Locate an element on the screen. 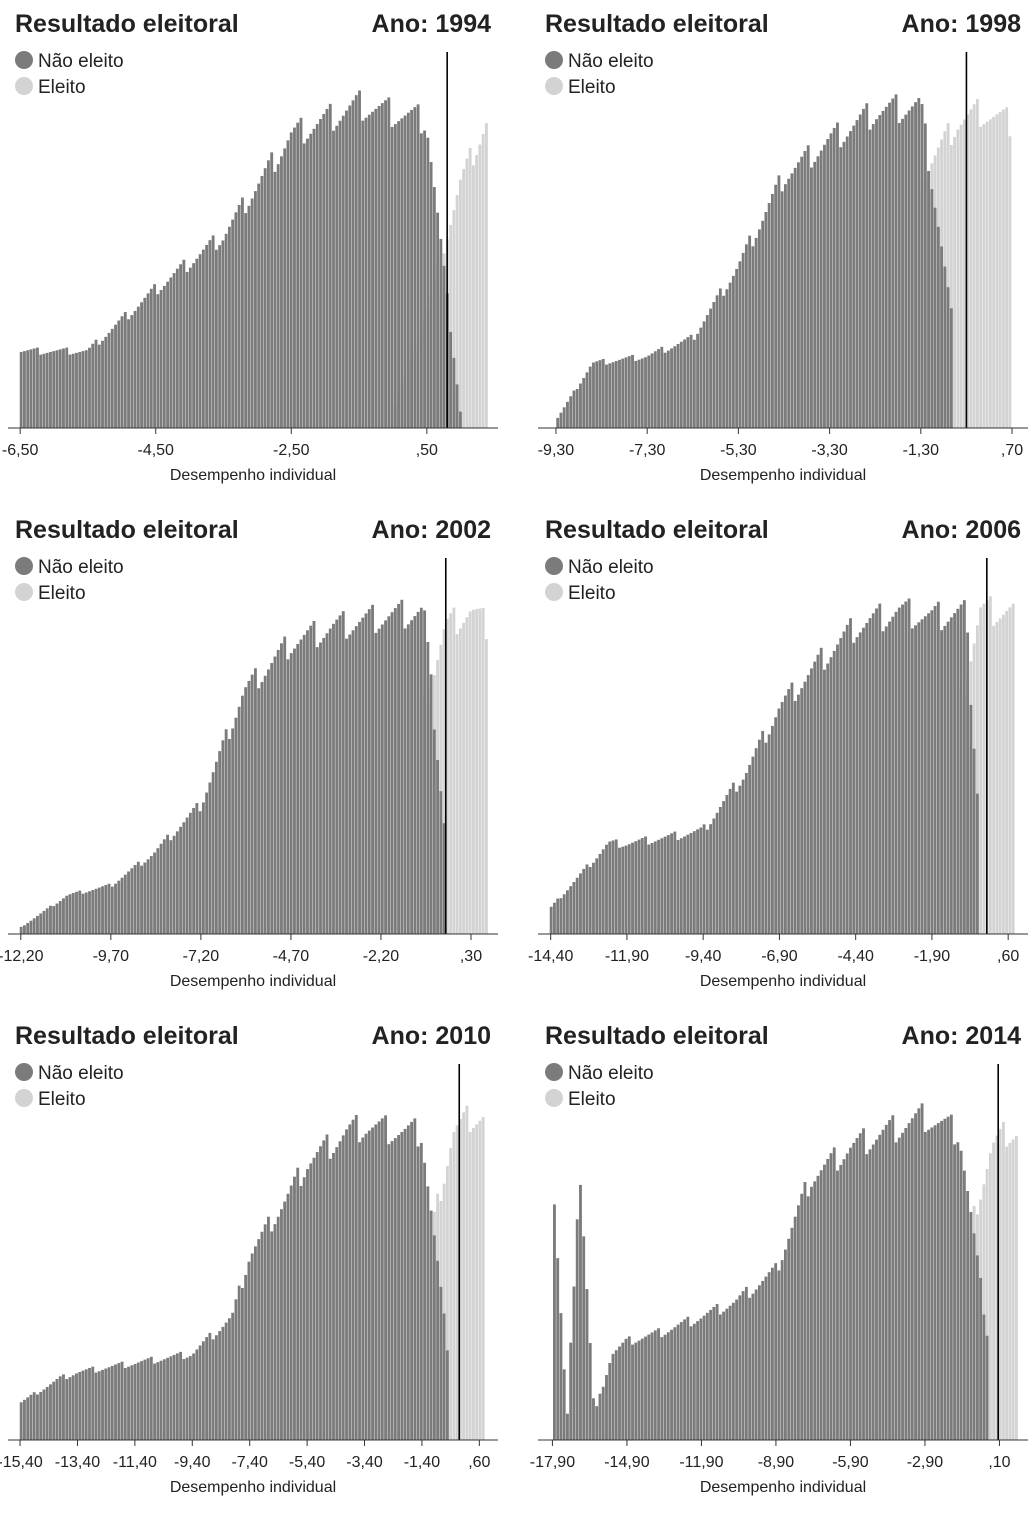  year-label: Ano: 2002 is located at coordinates (431, 530).